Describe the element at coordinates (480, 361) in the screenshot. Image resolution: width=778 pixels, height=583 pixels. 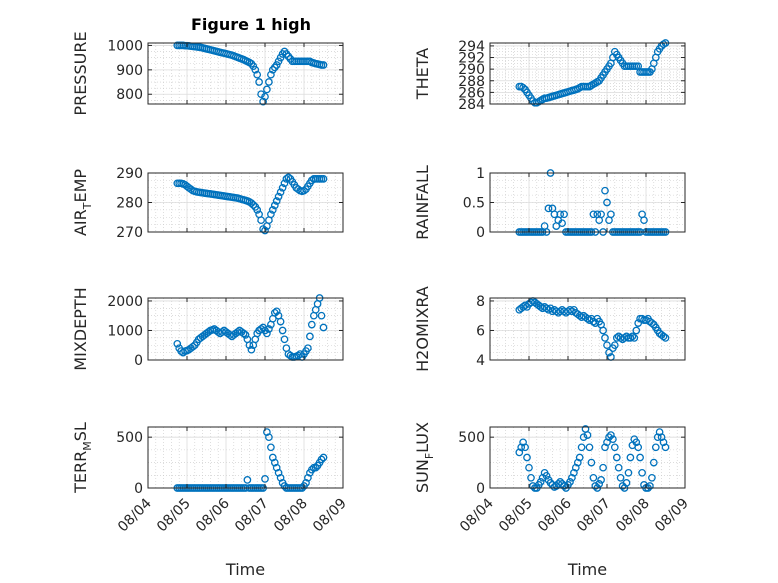
I see `y-tick-label: 4` at that location.